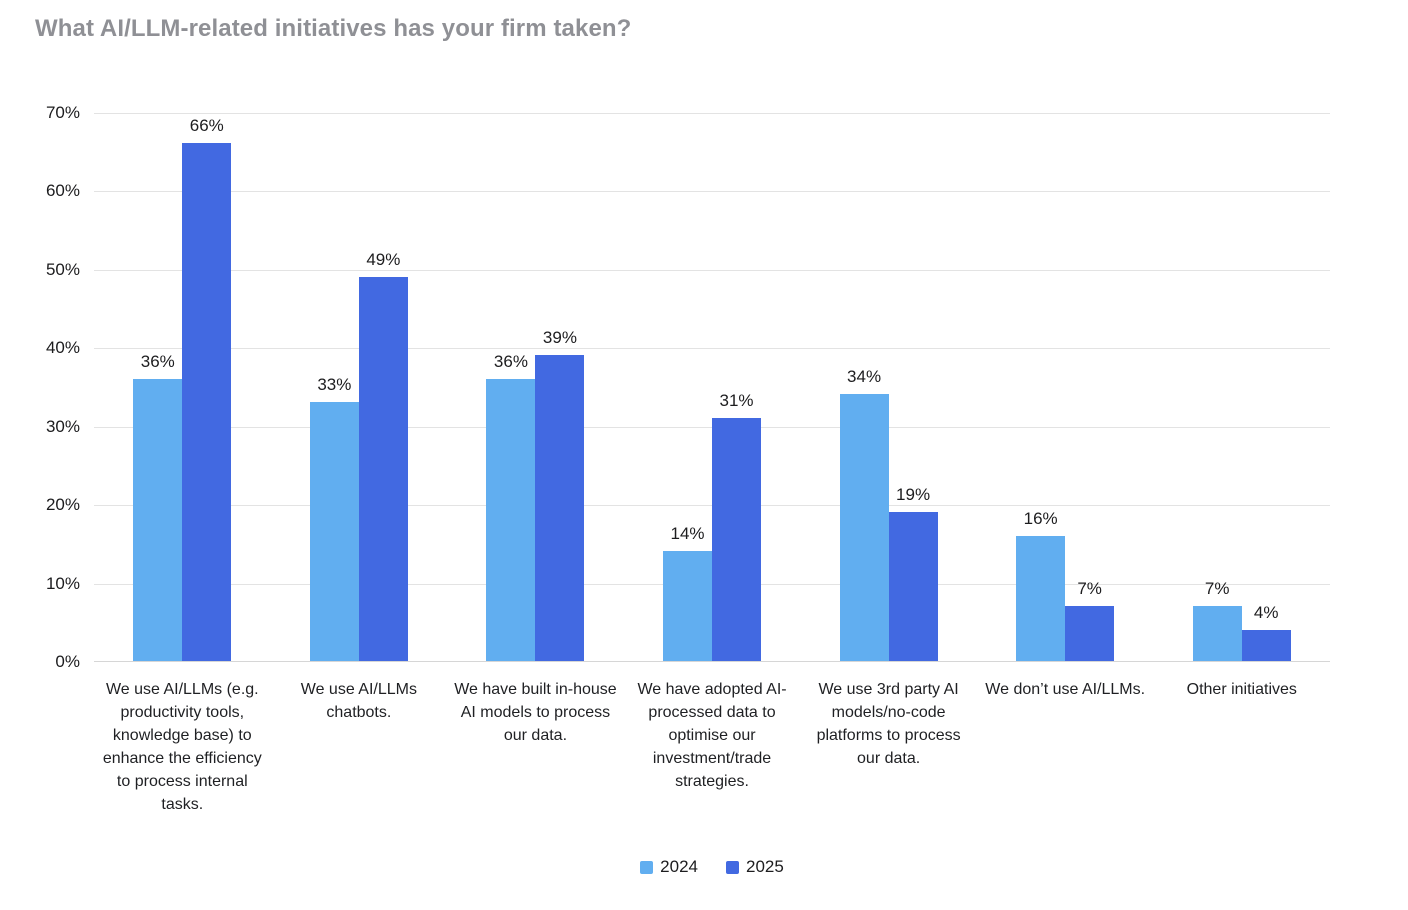 This screenshot has width=1408, height=910. What do you see at coordinates (62, 583) in the screenshot?
I see `y-tick-label-10: 10%` at bounding box center [62, 583].